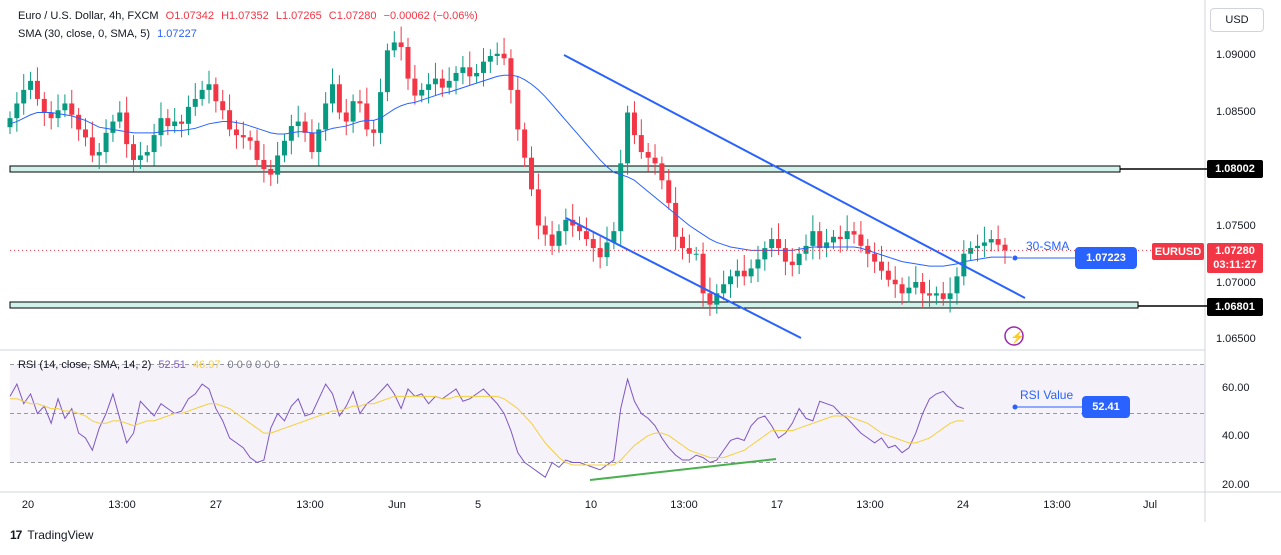 The height and width of the screenshot is (555, 1281). What do you see at coordinates (109, 34) in the screenshot?
I see `sma-legend: SMA (30, close, 0, SMA, 5) 1.07227` at bounding box center [109, 34].